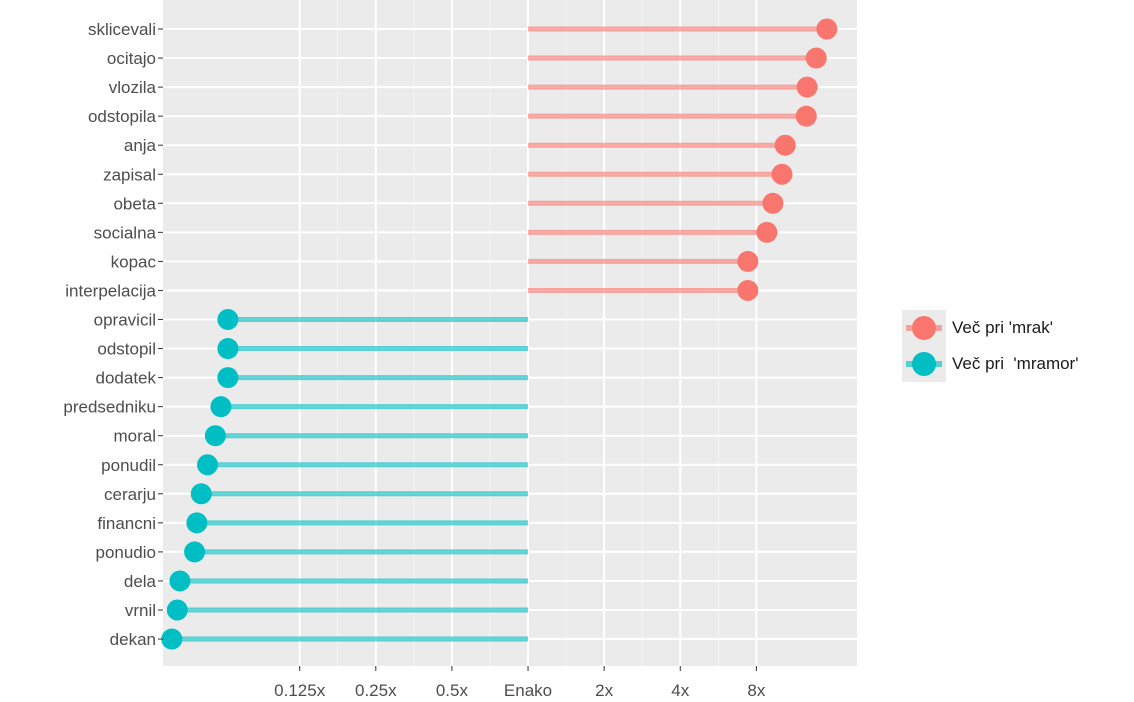  I want to click on lollipop-point-anja, so click(785, 145).